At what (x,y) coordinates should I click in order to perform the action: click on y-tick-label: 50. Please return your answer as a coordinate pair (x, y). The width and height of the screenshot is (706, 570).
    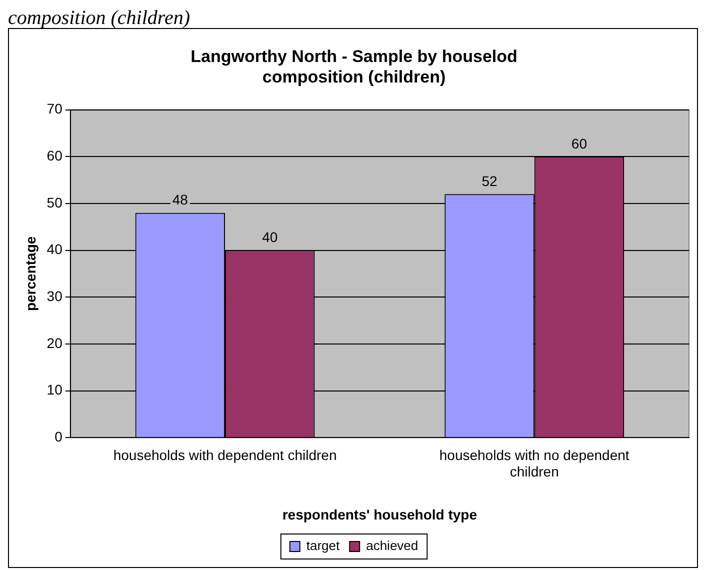
    Looking at the image, I should click on (54, 202).